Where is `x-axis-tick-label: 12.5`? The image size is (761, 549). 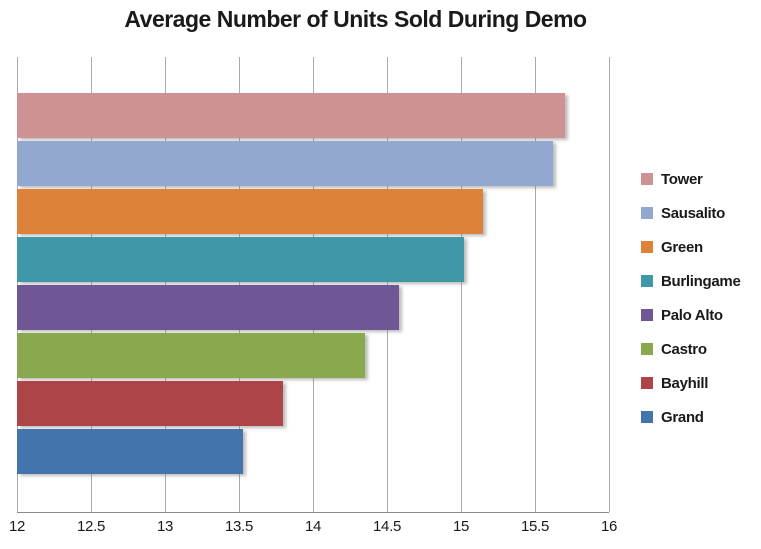
x-axis-tick-label: 12.5 is located at coordinates (91, 526).